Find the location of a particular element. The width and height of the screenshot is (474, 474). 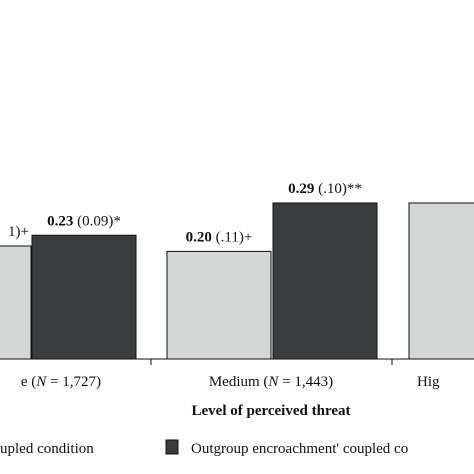

legend-label-series1: upled condition is located at coordinates (47, 449).